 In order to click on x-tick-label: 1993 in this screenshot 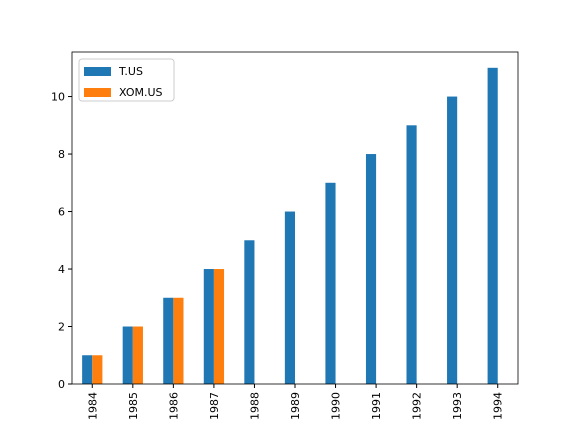, I will do `click(457, 406)`.